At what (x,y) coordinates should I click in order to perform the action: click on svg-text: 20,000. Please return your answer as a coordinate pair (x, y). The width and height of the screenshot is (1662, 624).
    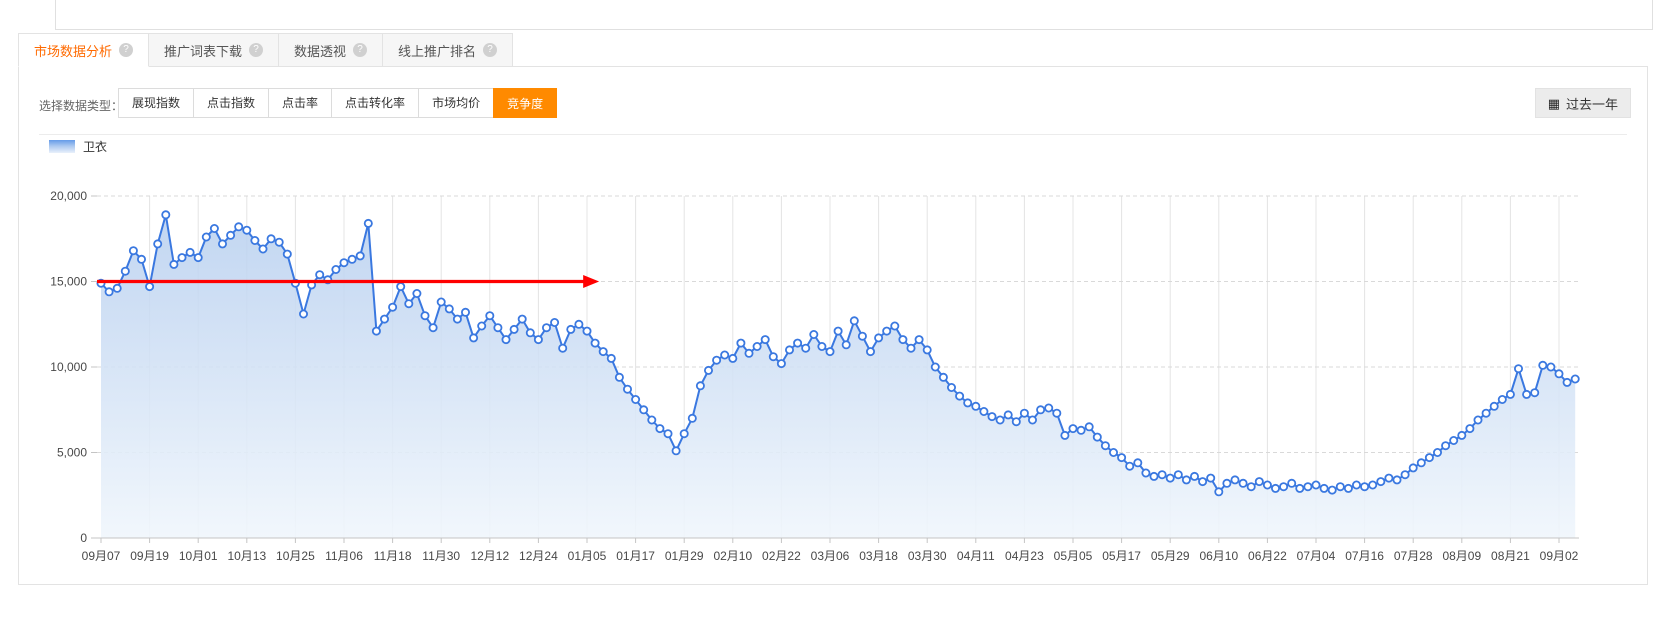
    Looking at the image, I should click on (68, 196).